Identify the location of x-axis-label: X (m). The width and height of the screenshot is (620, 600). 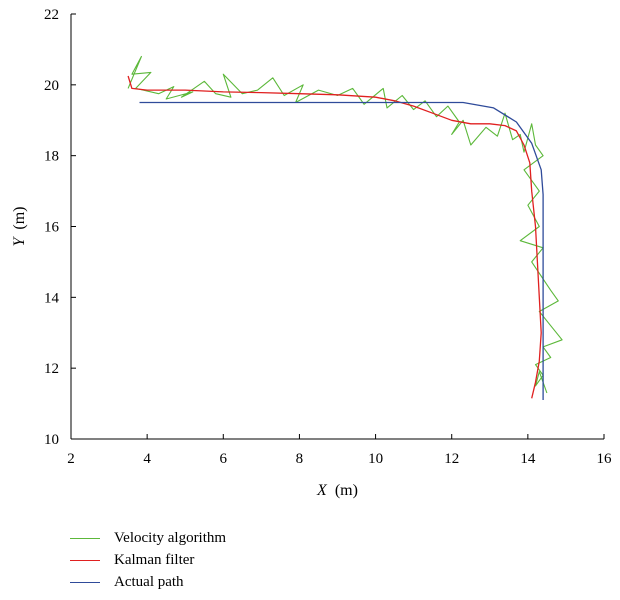
(337, 490).